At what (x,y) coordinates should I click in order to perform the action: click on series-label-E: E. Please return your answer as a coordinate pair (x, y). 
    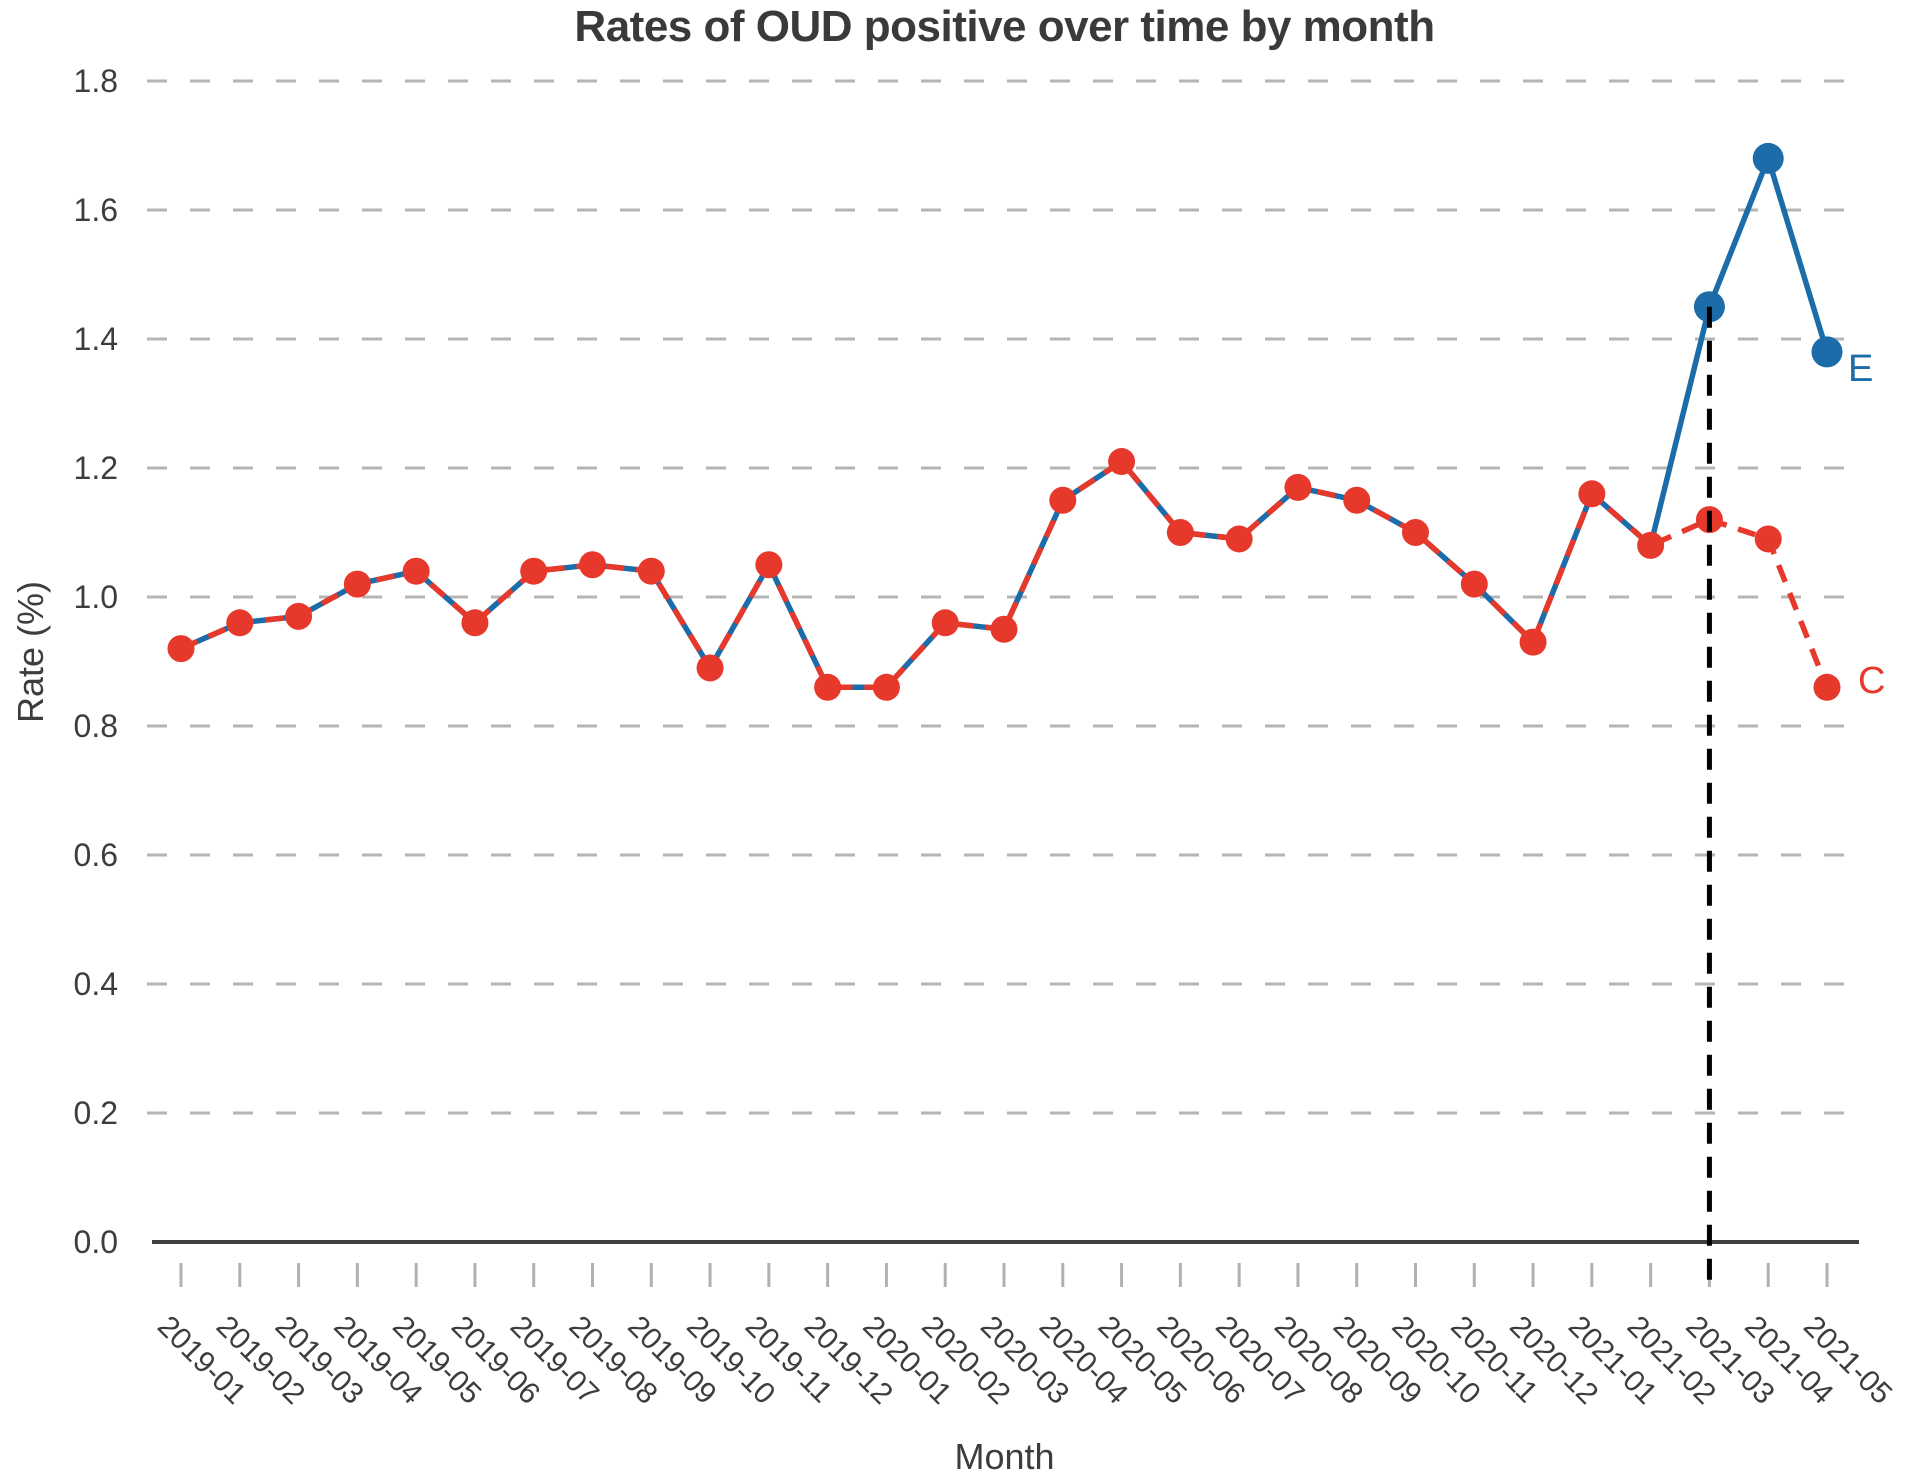
    Looking at the image, I should click on (1861, 369).